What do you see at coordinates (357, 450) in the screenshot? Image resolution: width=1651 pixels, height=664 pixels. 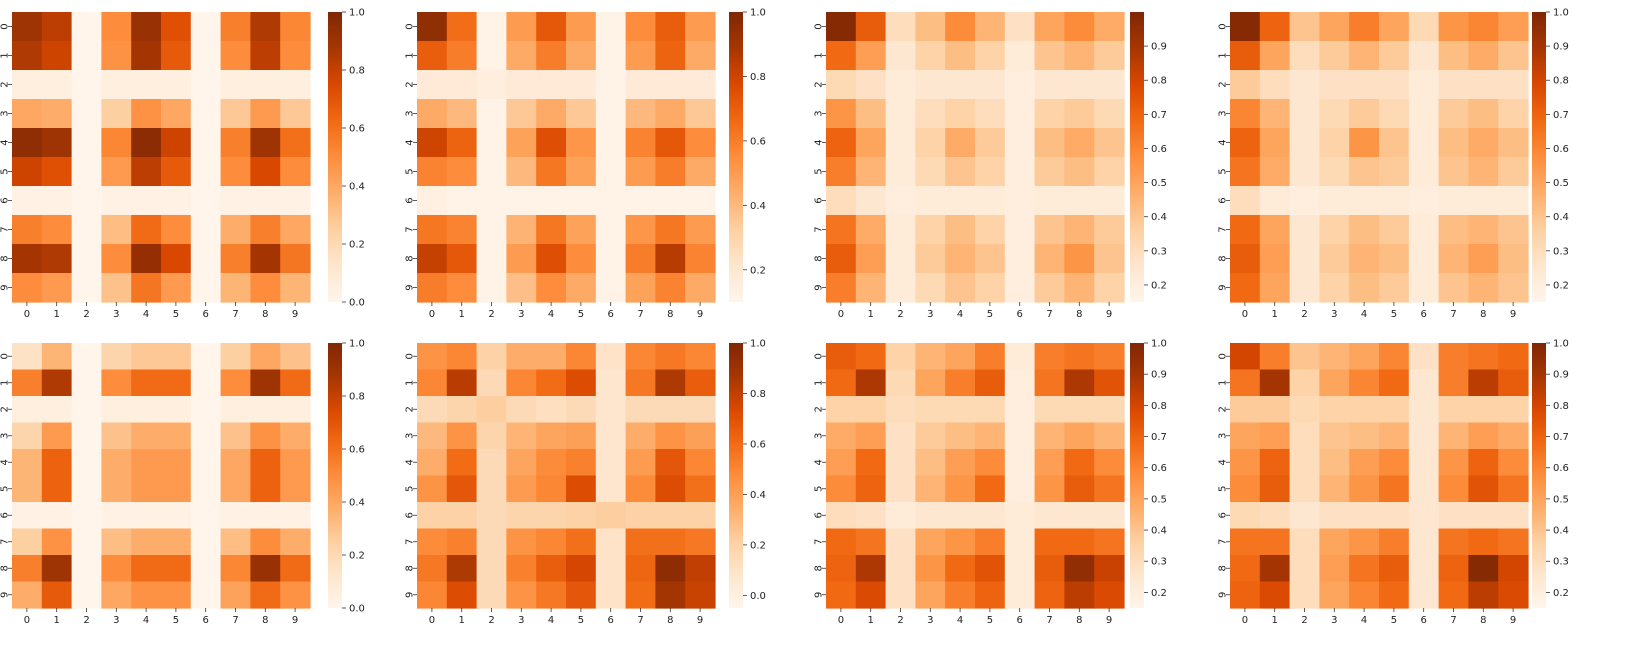 I see `colorbar-tick-label: 0.6` at bounding box center [357, 450].